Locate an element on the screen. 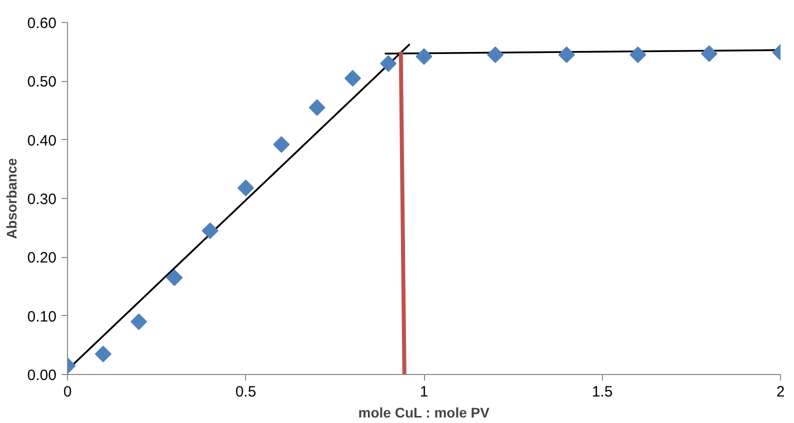 The width and height of the screenshot is (794, 423). y-tick-label: 0.10 is located at coordinates (42, 317).